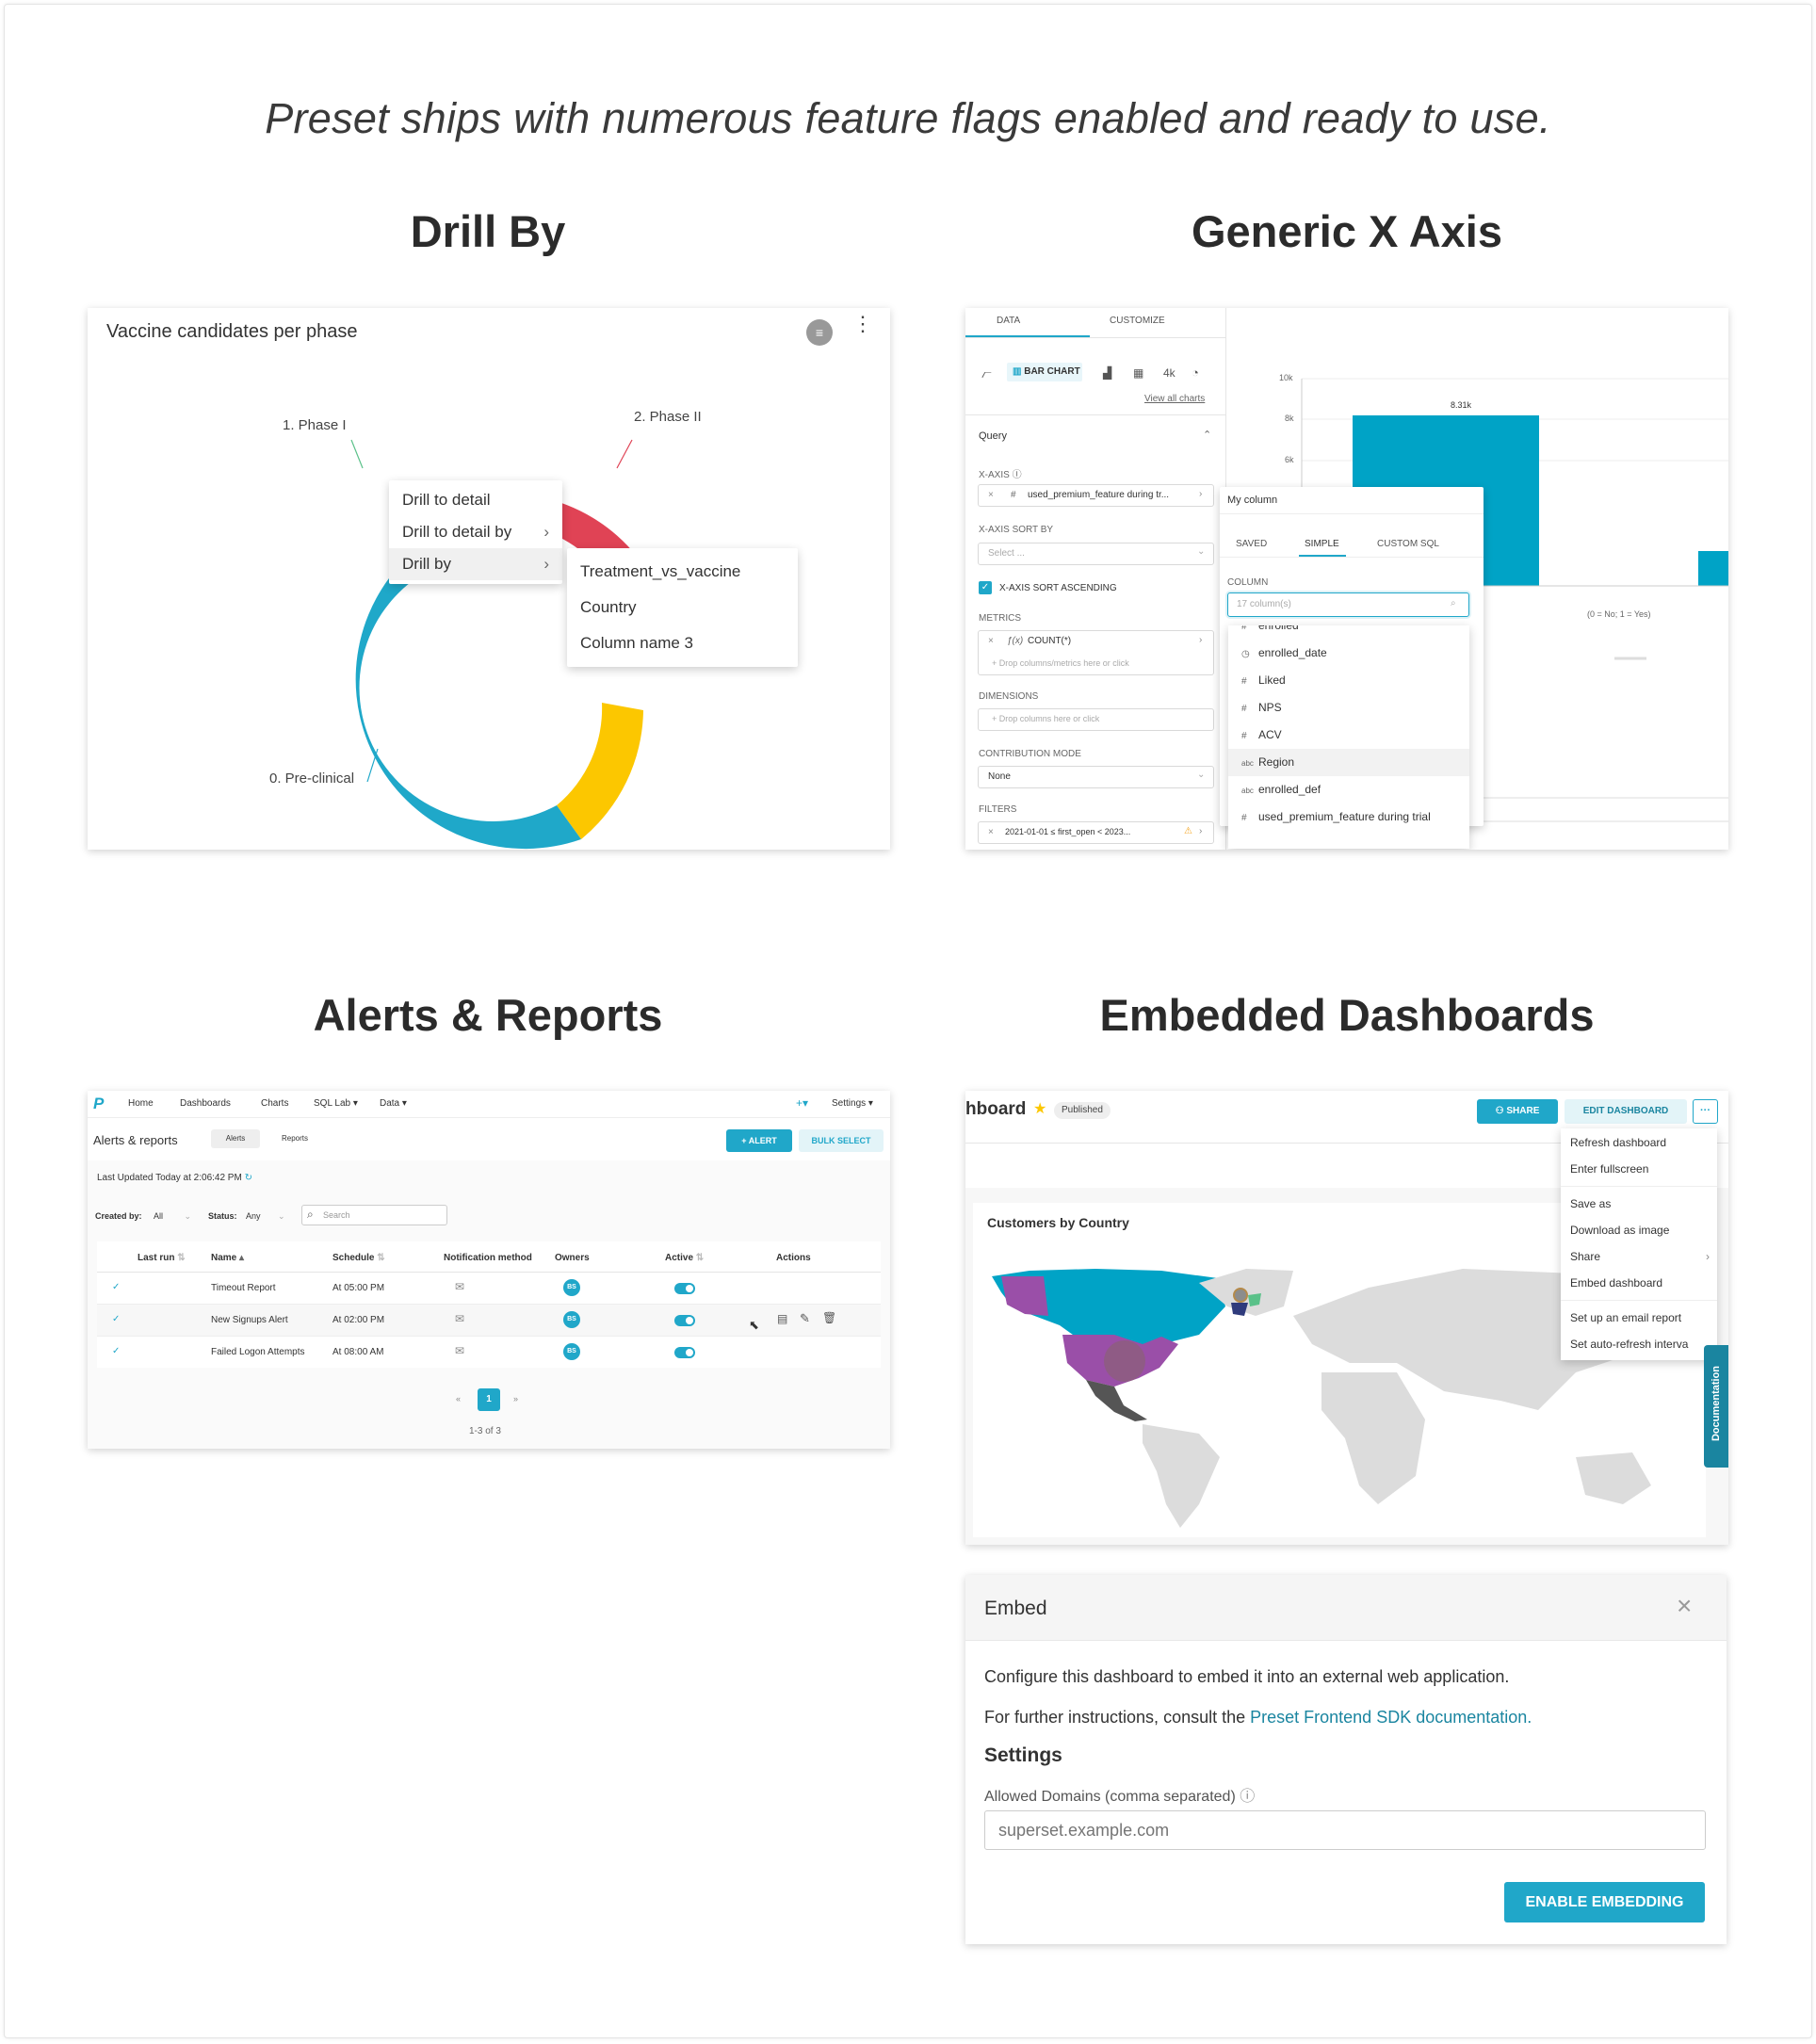 The width and height of the screenshot is (1816, 2044). What do you see at coordinates (841, 1140) in the screenshot?
I see `bulk-select-button: BULK SELECT` at bounding box center [841, 1140].